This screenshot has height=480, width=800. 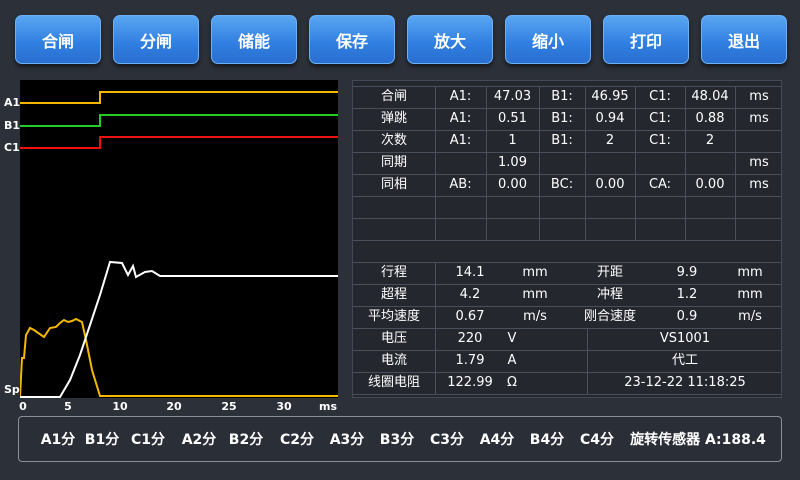 I want to click on electrical-cell: 1.79, so click(x=470, y=360).